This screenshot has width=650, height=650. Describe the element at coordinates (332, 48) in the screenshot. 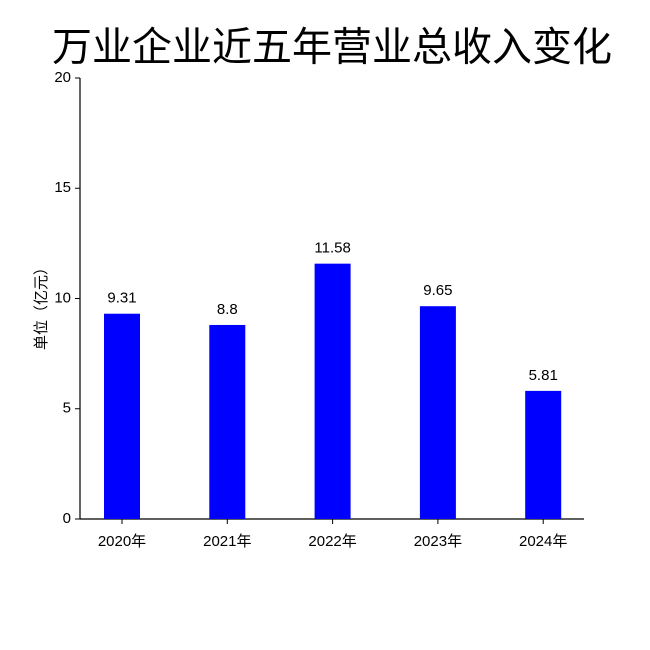

I see `chart-title: 万业企业近五年营业总收入变化` at that location.